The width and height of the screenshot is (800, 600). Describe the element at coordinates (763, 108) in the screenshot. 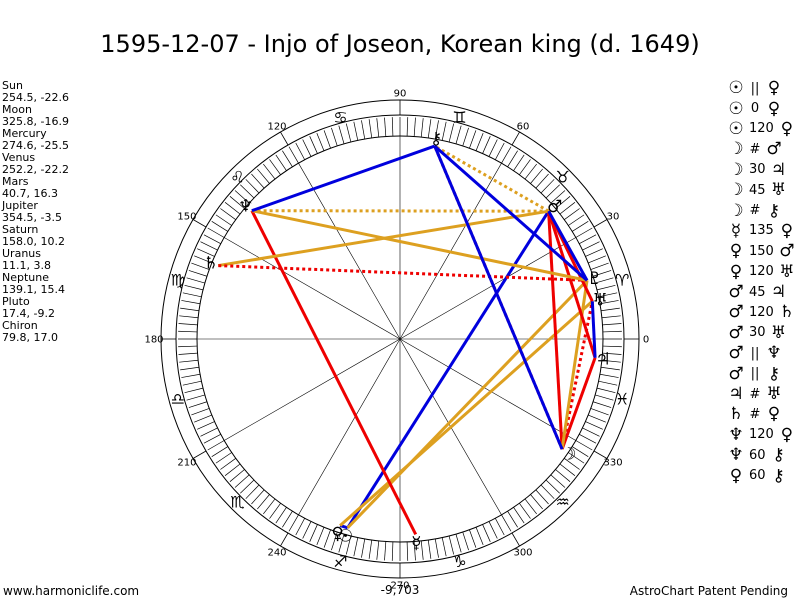

I see `aspect-row: ☉ 0 ♀` at that location.